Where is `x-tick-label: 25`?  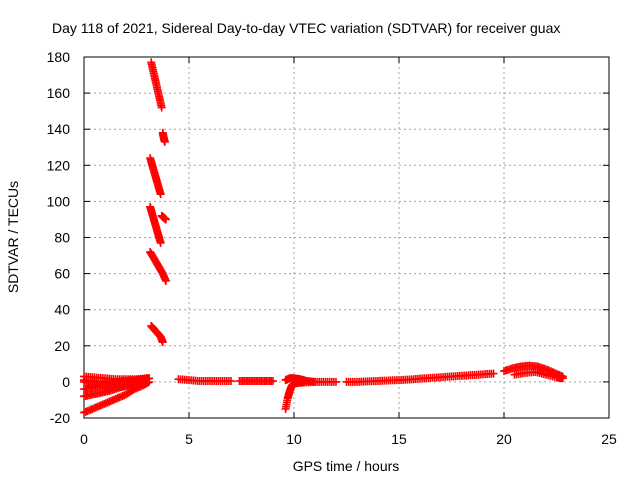 x-tick-label: 25 is located at coordinates (609, 439).